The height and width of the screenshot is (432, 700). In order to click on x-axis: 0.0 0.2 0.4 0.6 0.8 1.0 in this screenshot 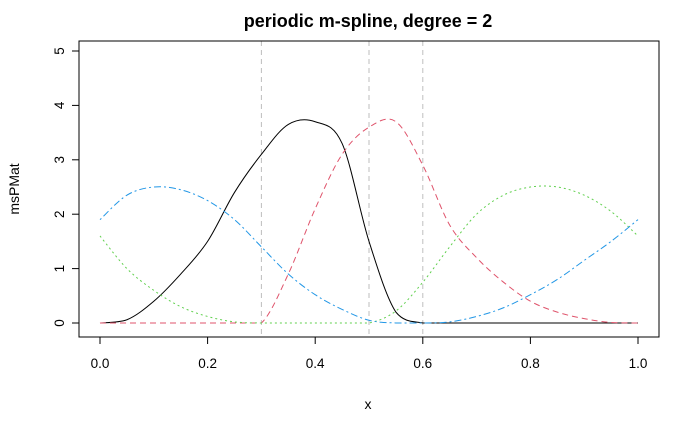, I will do `click(369, 353)`.